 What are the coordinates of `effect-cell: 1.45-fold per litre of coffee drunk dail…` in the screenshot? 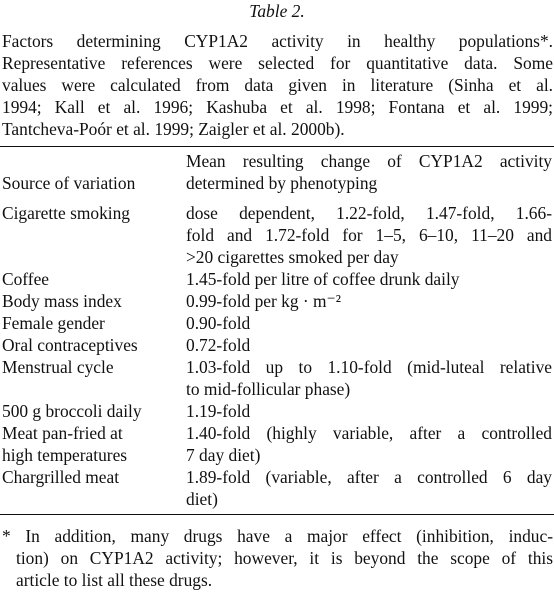 It's located at (370, 279).